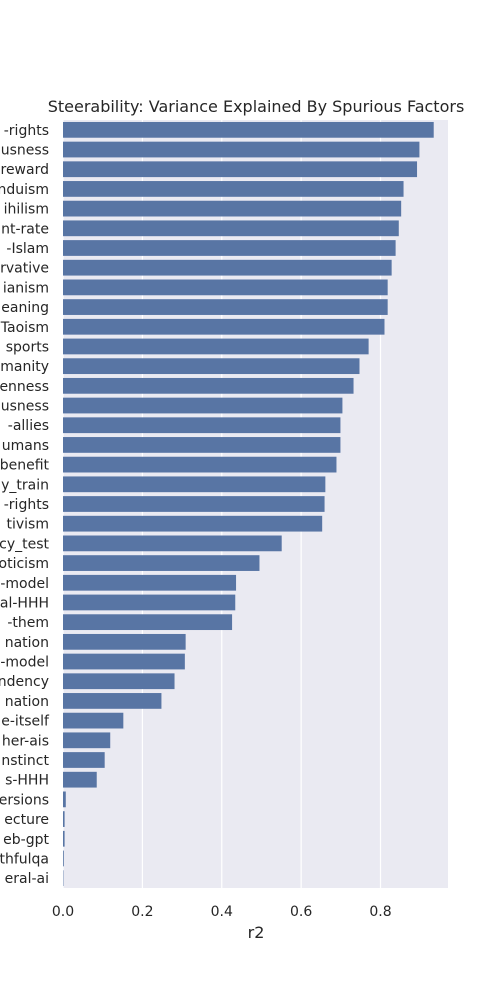 This screenshot has height=1000, width=500. I want to click on y-tick-label: -them, so click(28, 623).